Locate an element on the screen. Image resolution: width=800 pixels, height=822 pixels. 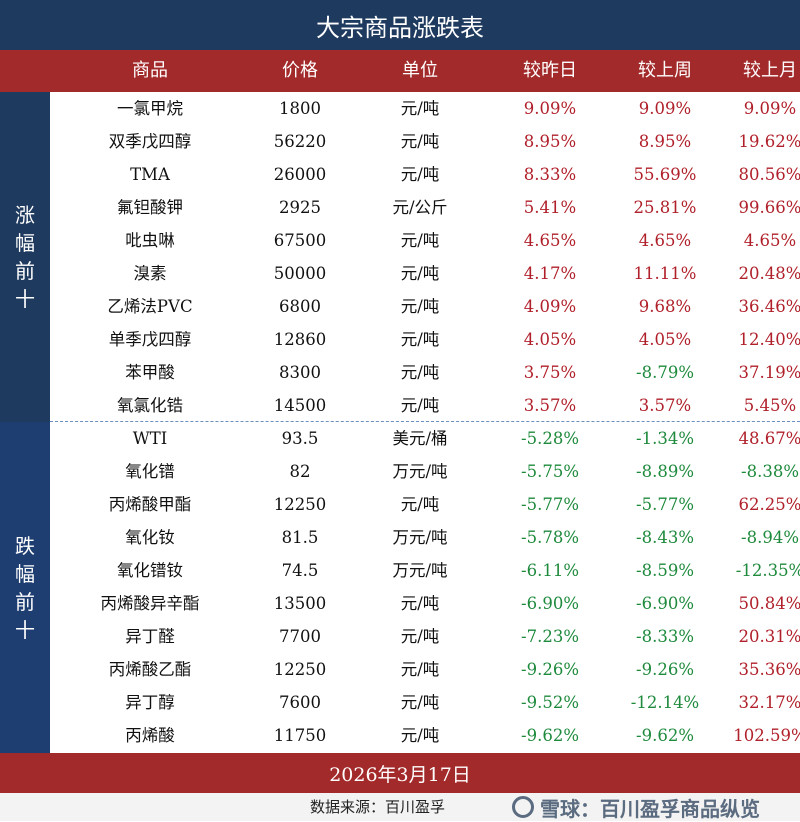
unit: 美元/桶 is located at coordinates (420, 438).